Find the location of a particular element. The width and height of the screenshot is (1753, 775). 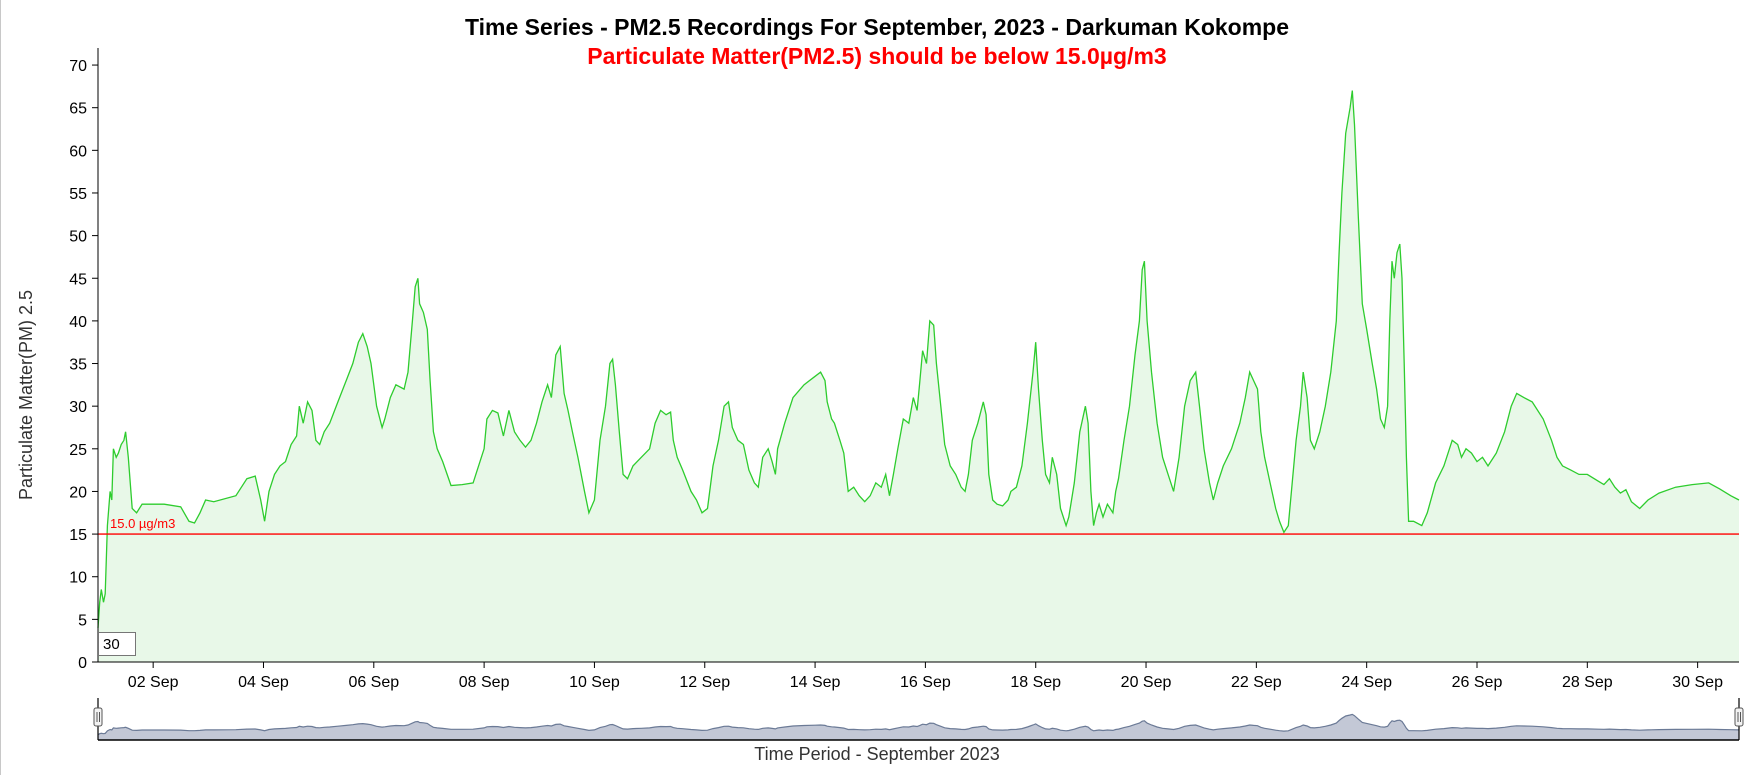

y-tick-label: 65 is located at coordinates (78, 109).